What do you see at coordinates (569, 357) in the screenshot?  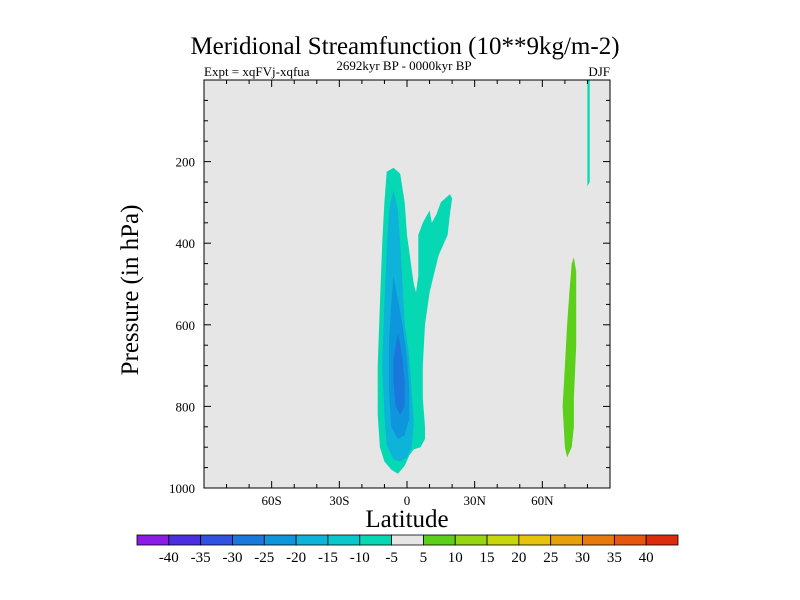 I see `contour-region-high-lat-pos` at bounding box center [569, 357].